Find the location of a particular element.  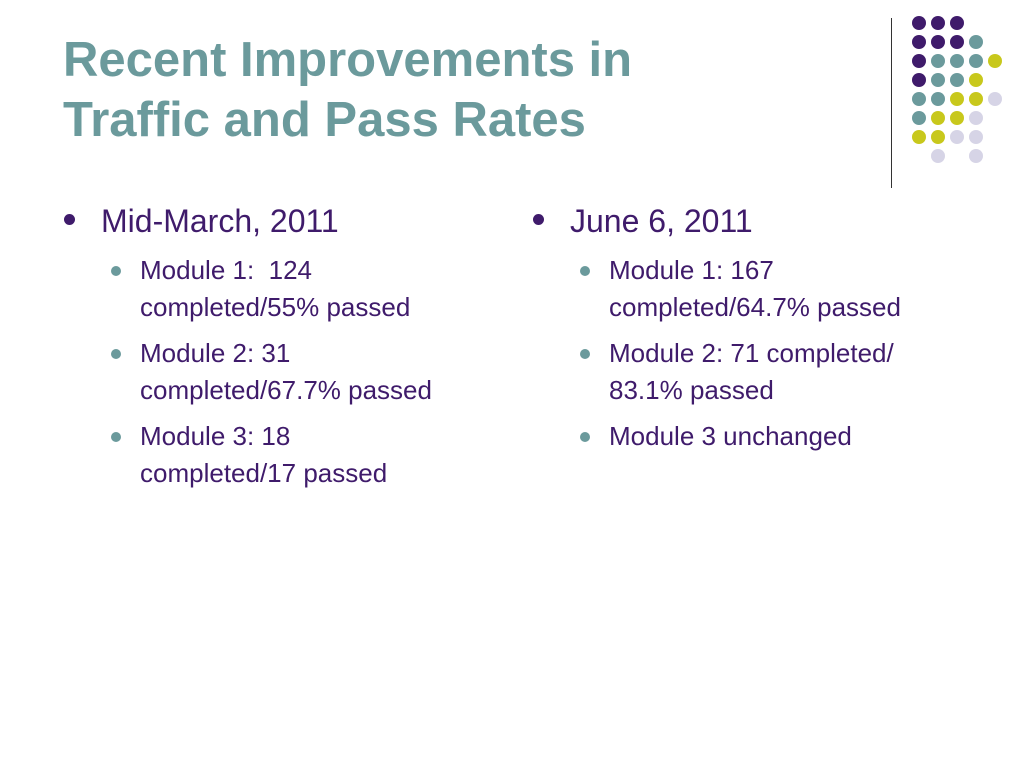

list-item: Module 2: 71 completed/ 83.1% passed is located at coordinates (753, 372).